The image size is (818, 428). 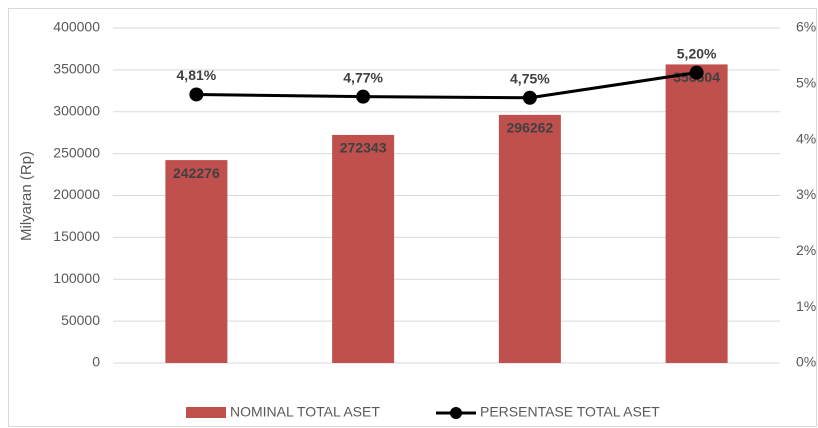 What do you see at coordinates (806, 138) in the screenshot?
I see `y2-tick-label: 4%` at bounding box center [806, 138].